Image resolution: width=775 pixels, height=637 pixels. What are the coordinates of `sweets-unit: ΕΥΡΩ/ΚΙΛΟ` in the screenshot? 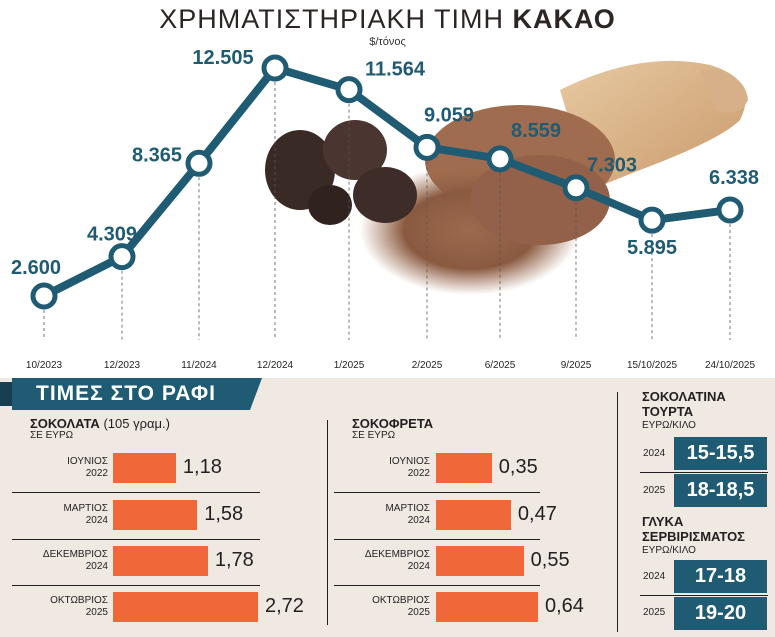 It's located at (669, 550).